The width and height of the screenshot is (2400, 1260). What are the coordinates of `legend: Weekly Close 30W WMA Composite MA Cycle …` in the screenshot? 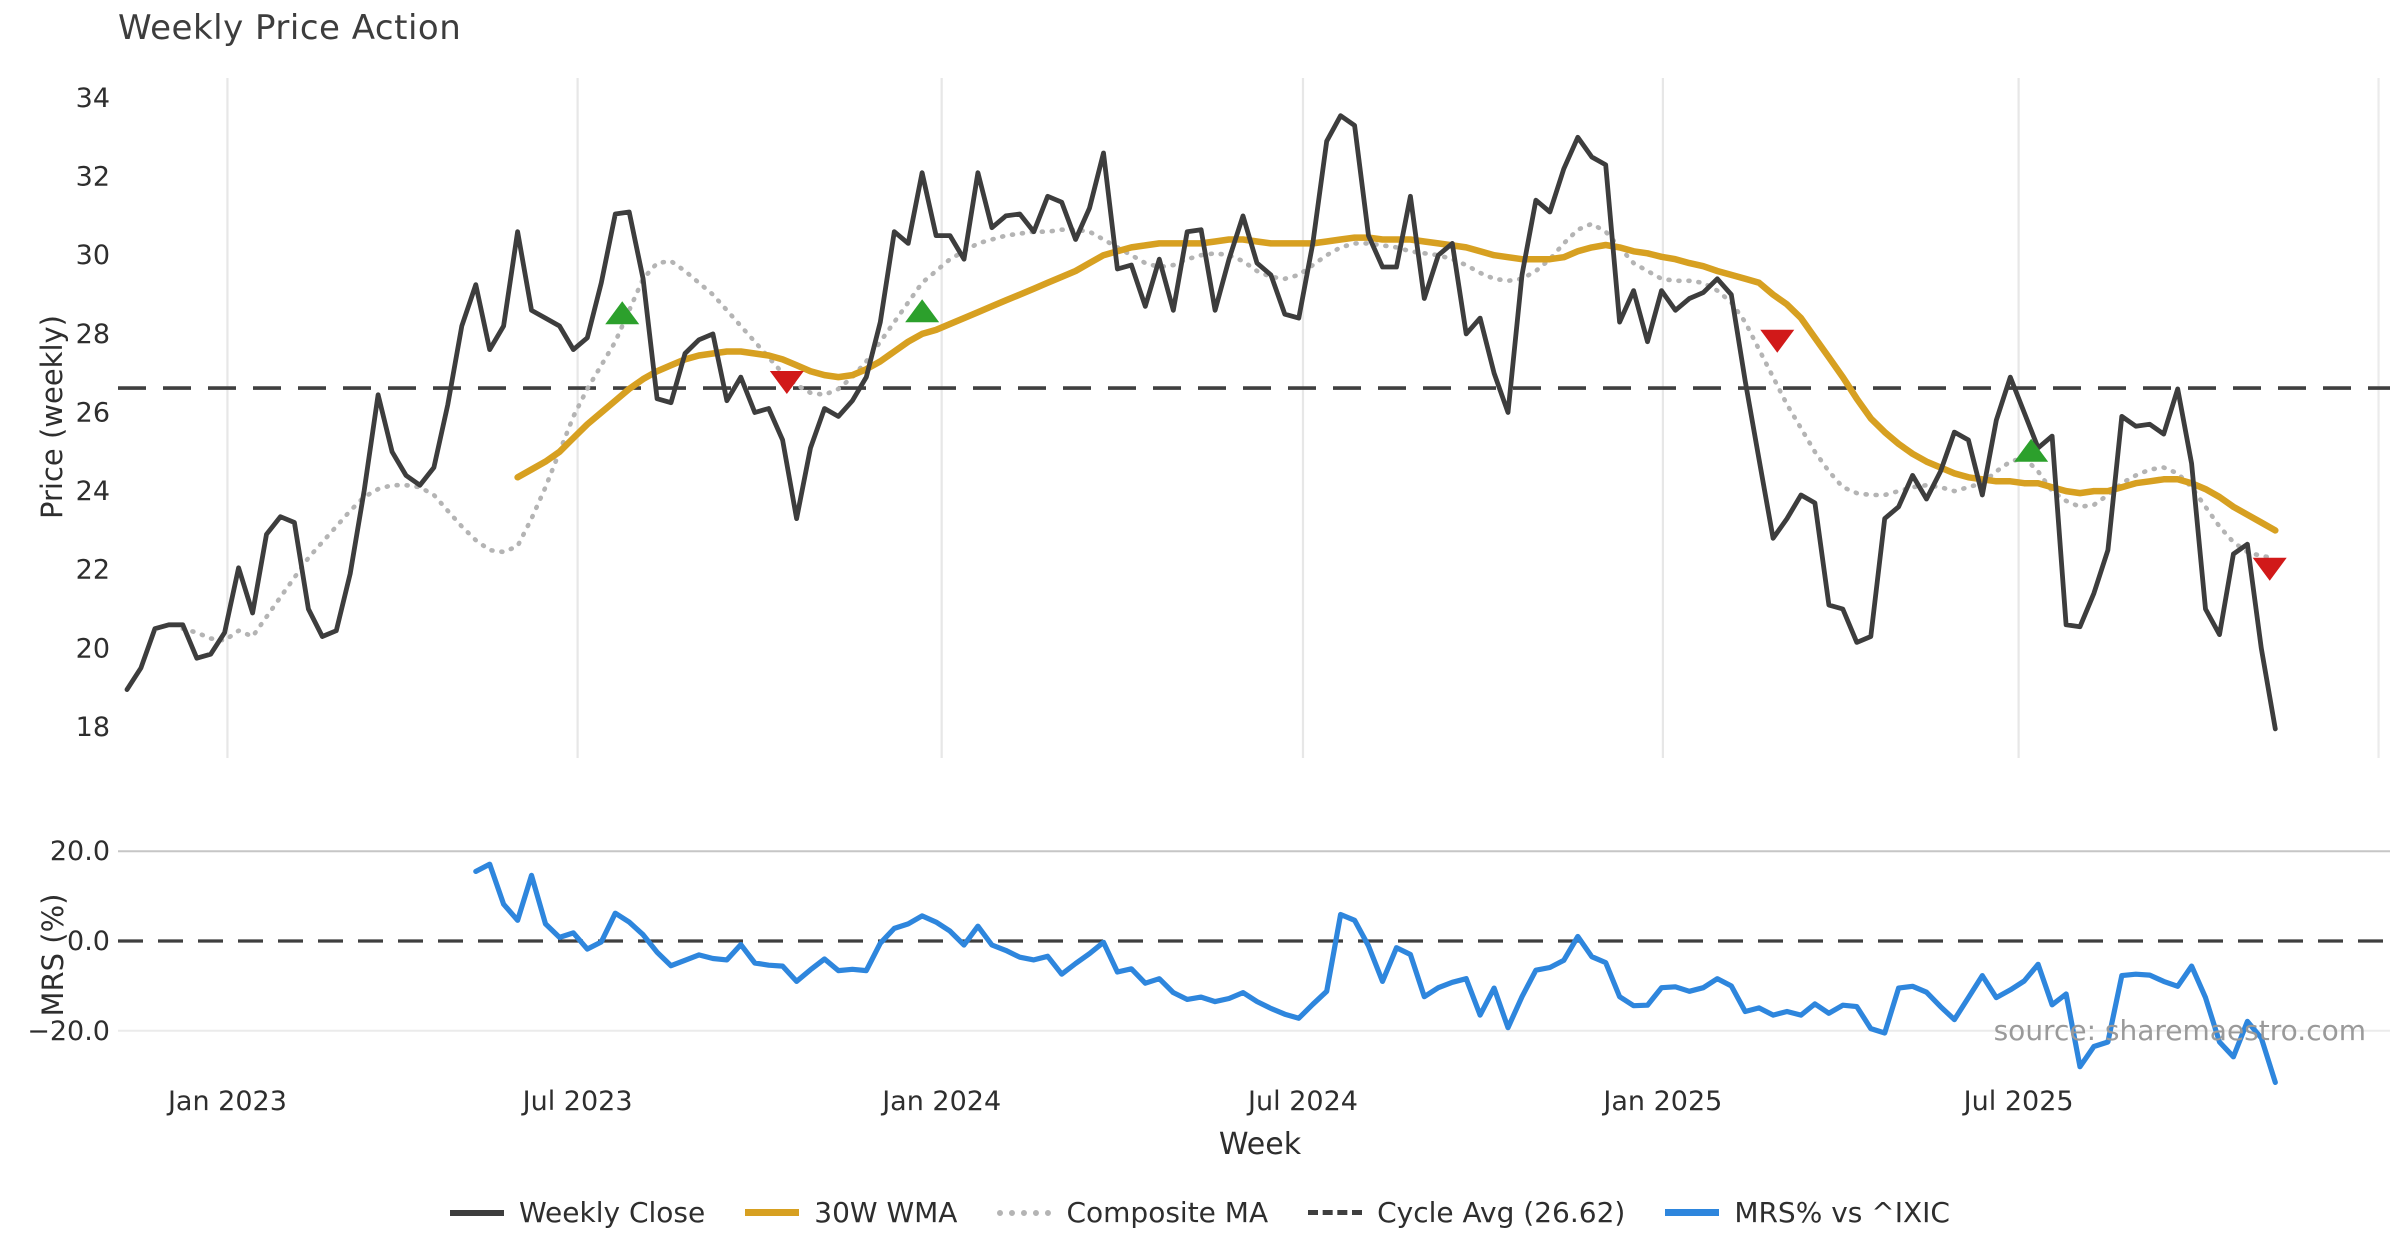 It's located at (1200, 1212).